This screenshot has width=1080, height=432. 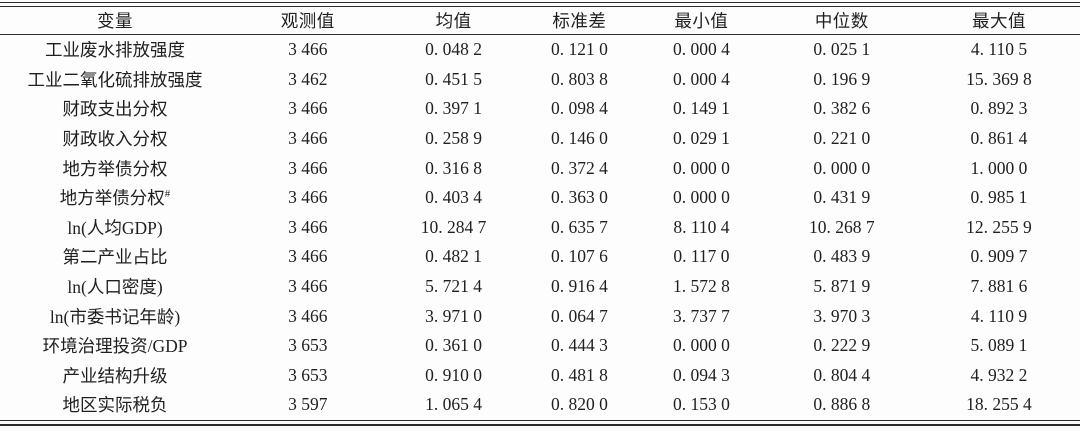 What do you see at coordinates (115, 168) in the screenshot?
I see `variable-cell: 地方举债分权` at bounding box center [115, 168].